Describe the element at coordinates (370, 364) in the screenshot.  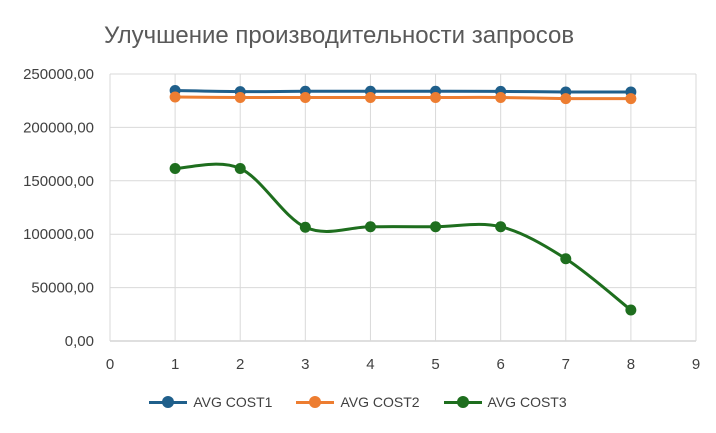
I see `x-tick-label: 4` at that location.